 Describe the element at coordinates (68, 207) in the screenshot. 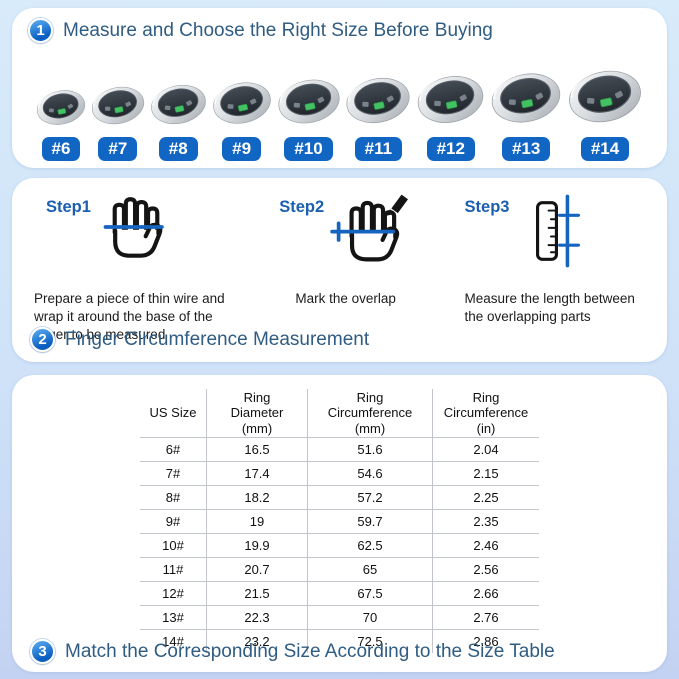

I see `step1-title: Step1` at that location.